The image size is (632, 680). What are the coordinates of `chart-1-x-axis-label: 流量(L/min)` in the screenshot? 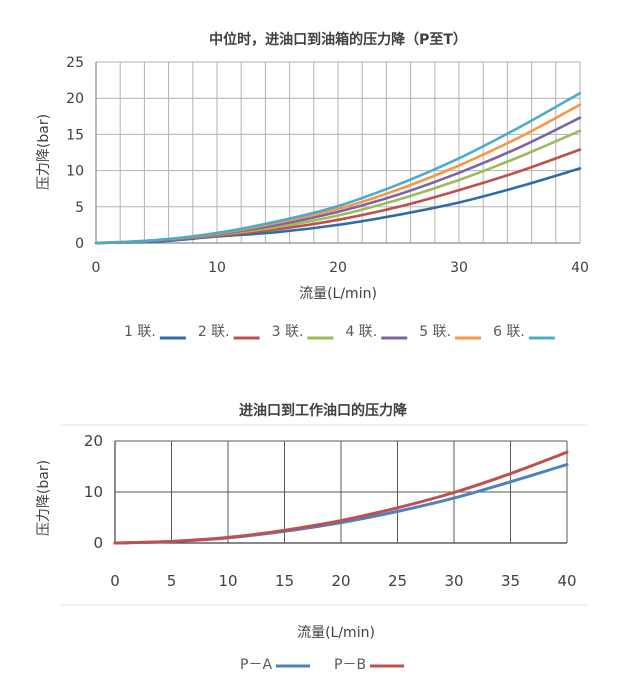 It's located at (338, 294).